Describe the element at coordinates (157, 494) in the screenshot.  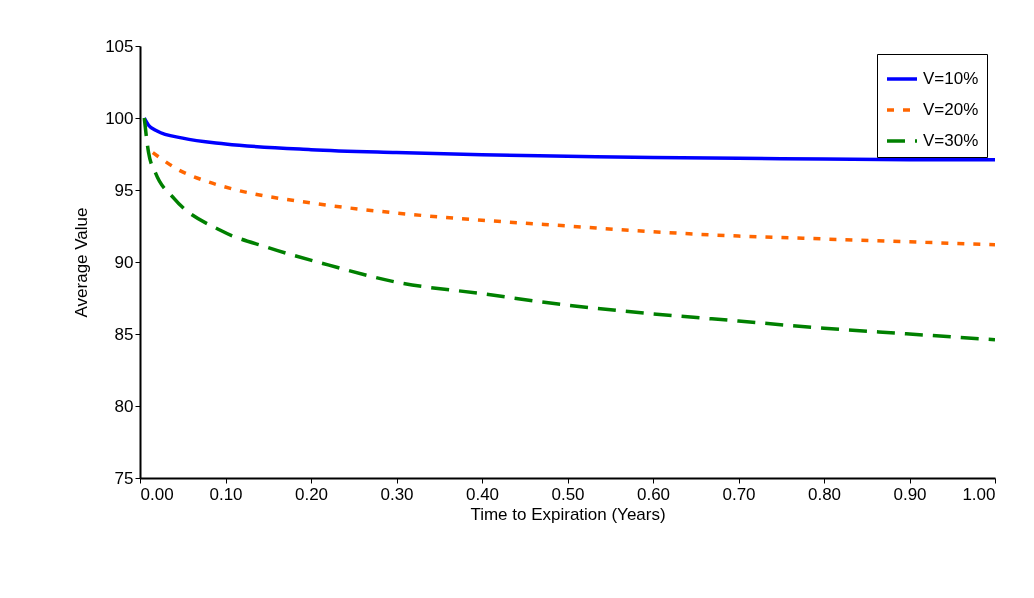
I see `x-tick-label: 0.00` at that location.